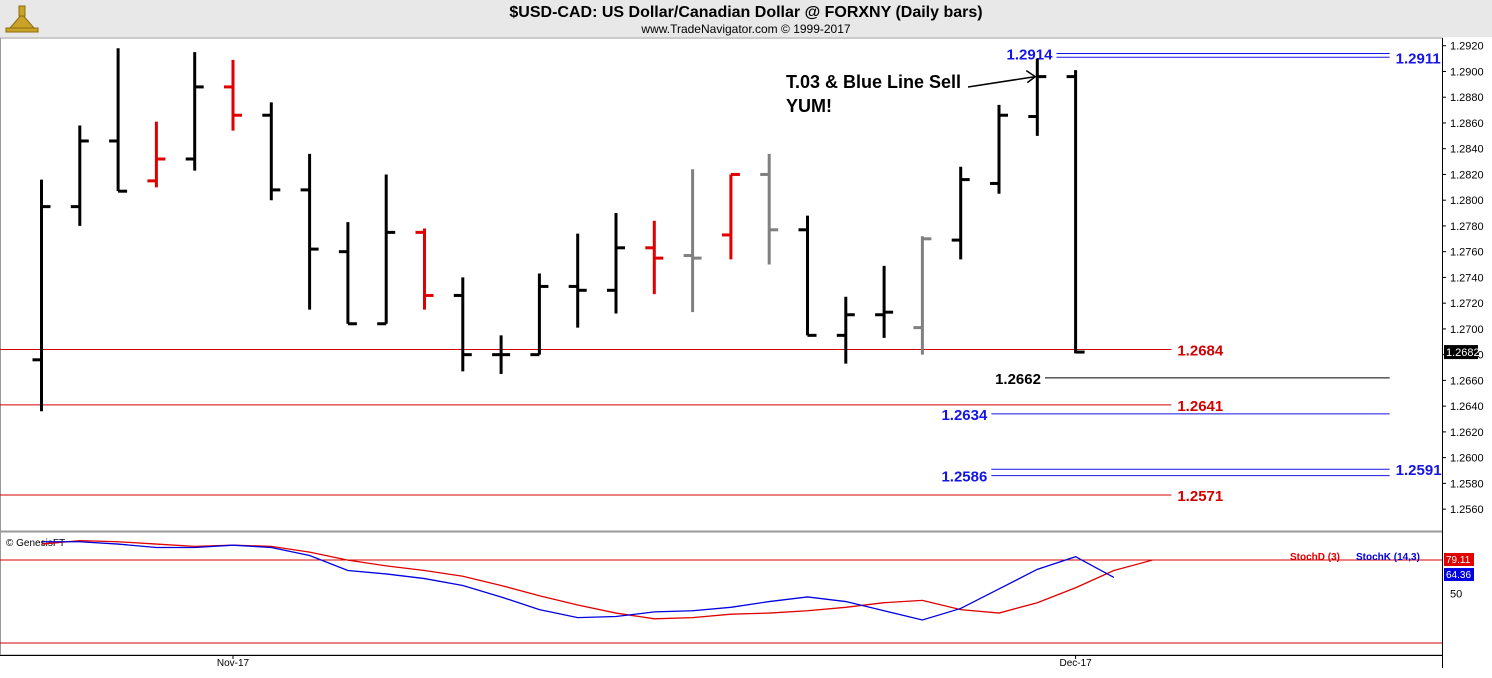 This screenshot has height=678, width=1492. Describe the element at coordinates (1388, 557) in the screenshot. I see `legend-entry: StochK (14,3)` at that location.